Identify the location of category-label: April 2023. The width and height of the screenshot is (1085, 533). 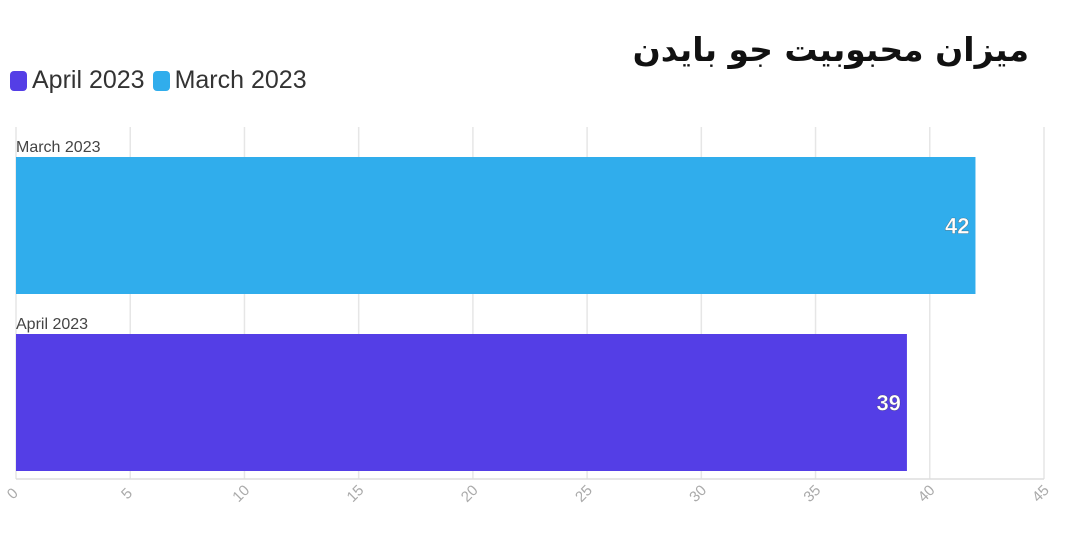
(52, 324).